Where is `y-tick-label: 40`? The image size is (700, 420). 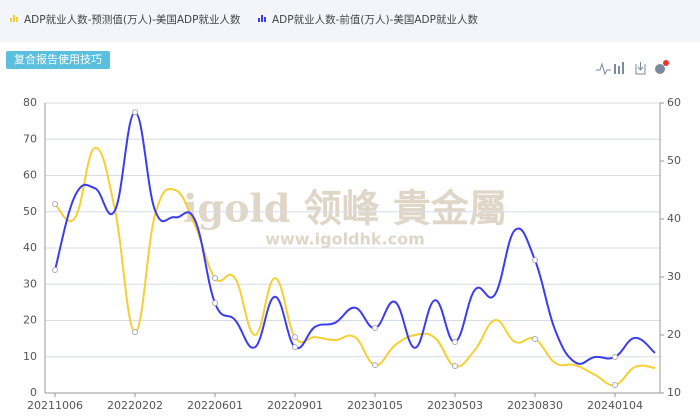
y-tick-label: 40 is located at coordinates (30, 247).